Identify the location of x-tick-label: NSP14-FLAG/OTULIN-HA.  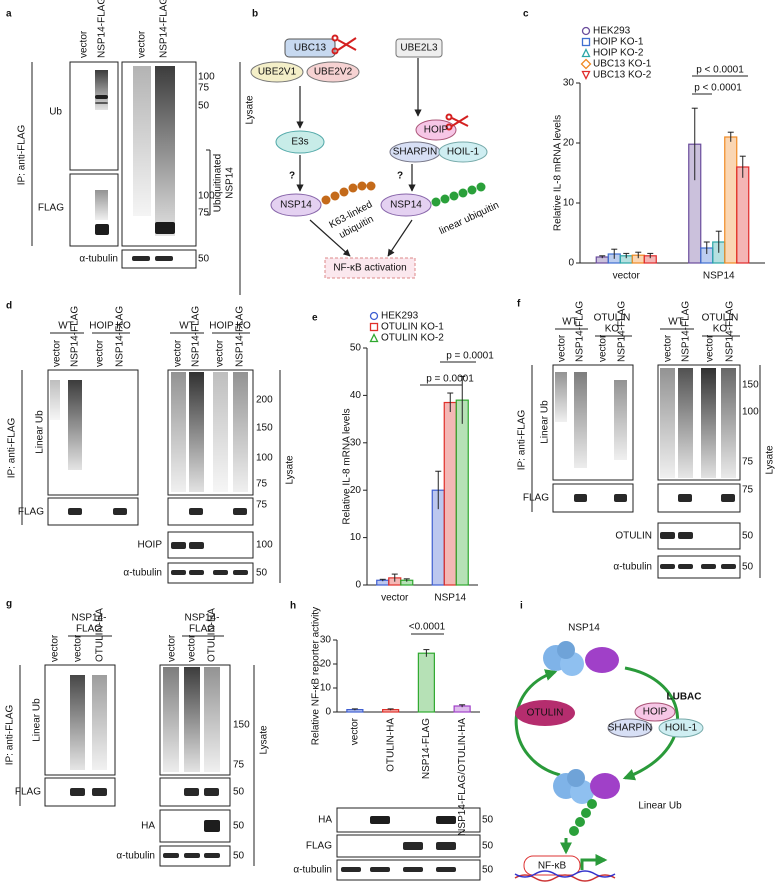
(462, 777).